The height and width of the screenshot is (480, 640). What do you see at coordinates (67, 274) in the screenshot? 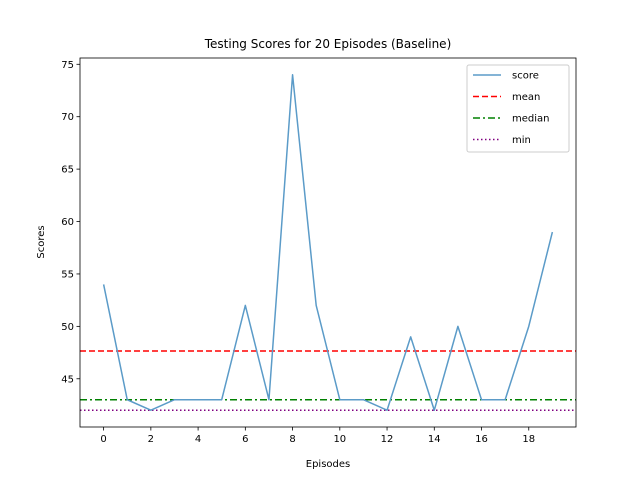
I see `y-tick-label: 55` at bounding box center [67, 274].